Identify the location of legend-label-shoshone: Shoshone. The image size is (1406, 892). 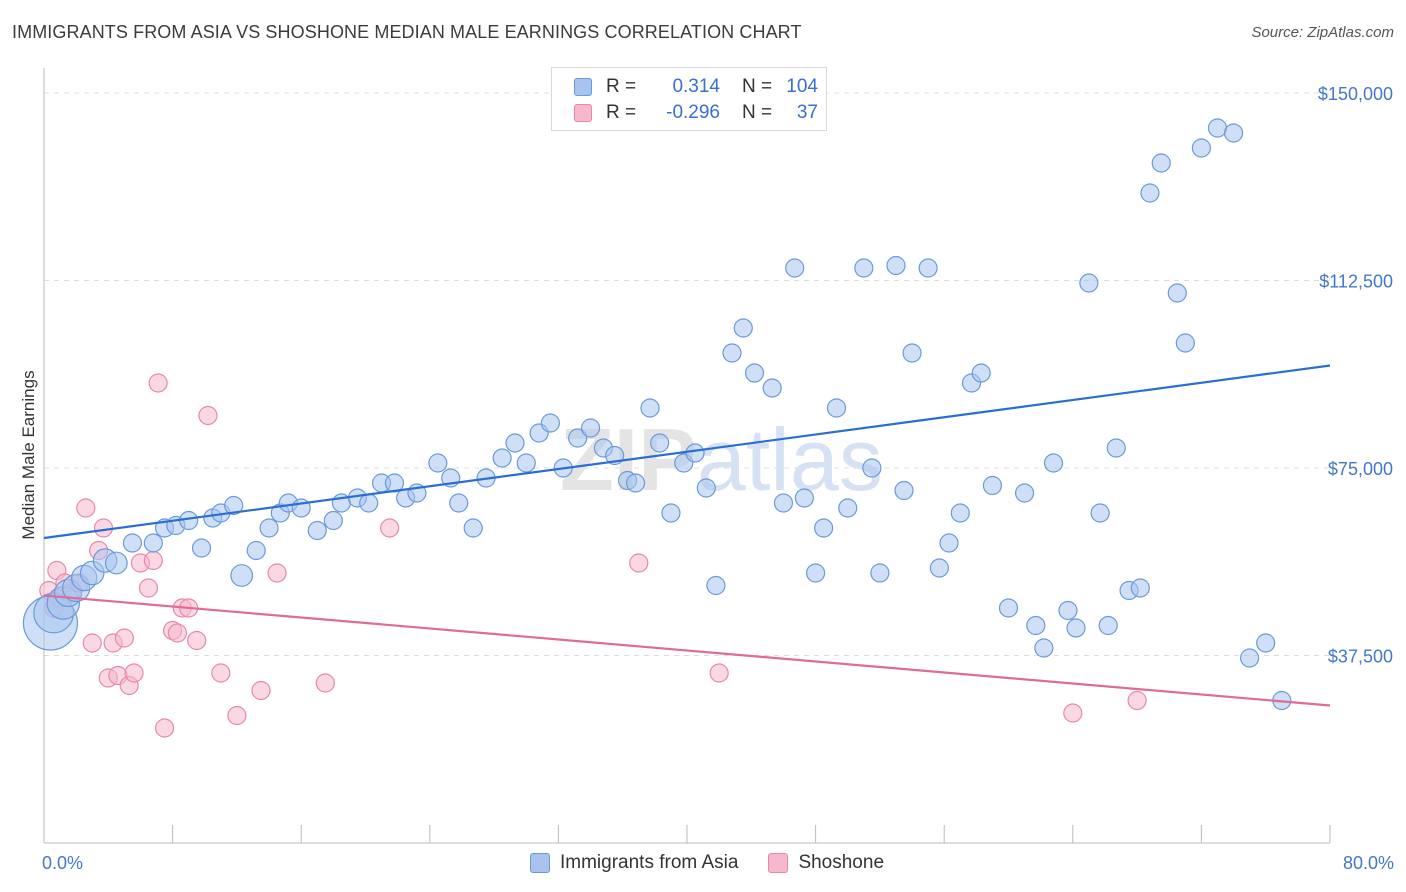
(841, 862).